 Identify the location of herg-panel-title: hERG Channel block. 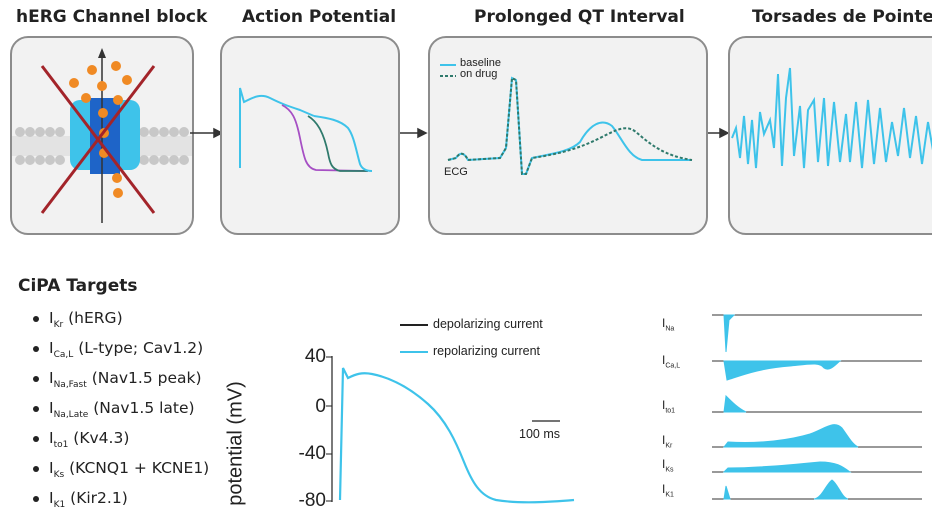
(112, 17).